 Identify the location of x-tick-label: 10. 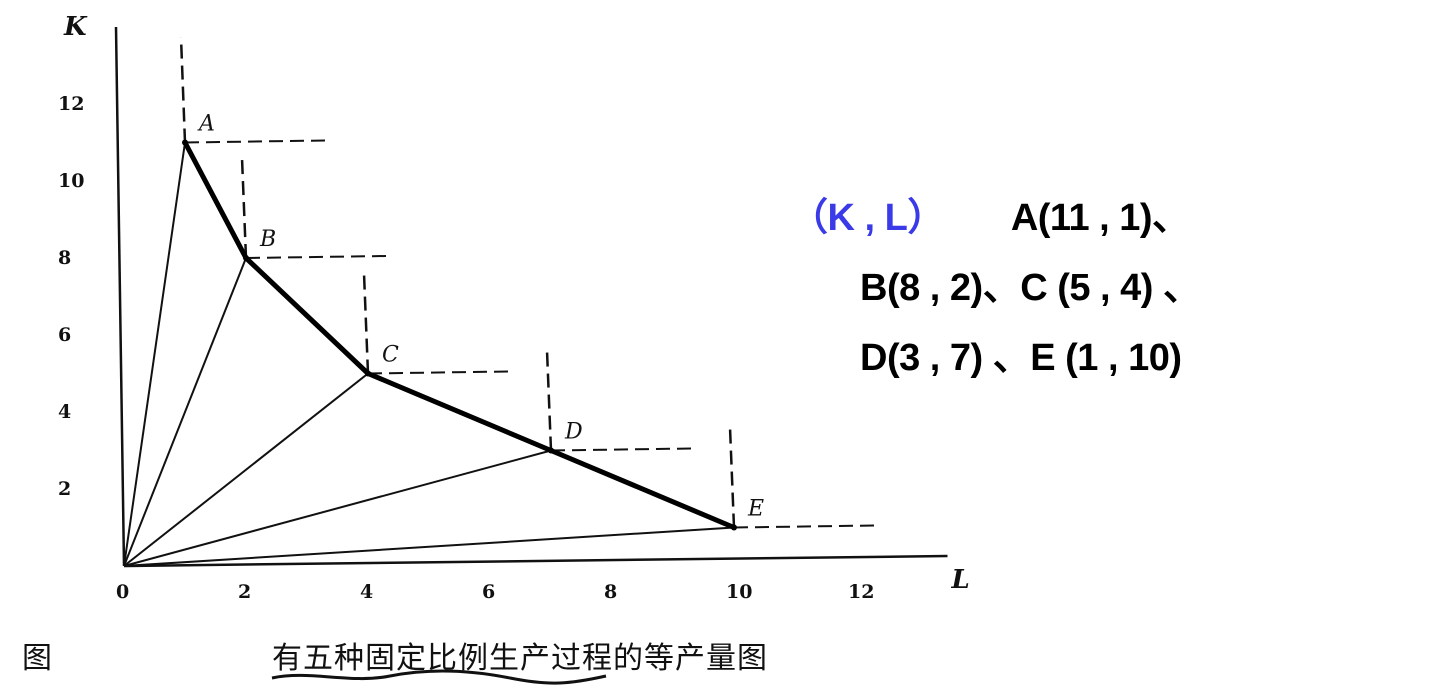
(739, 592).